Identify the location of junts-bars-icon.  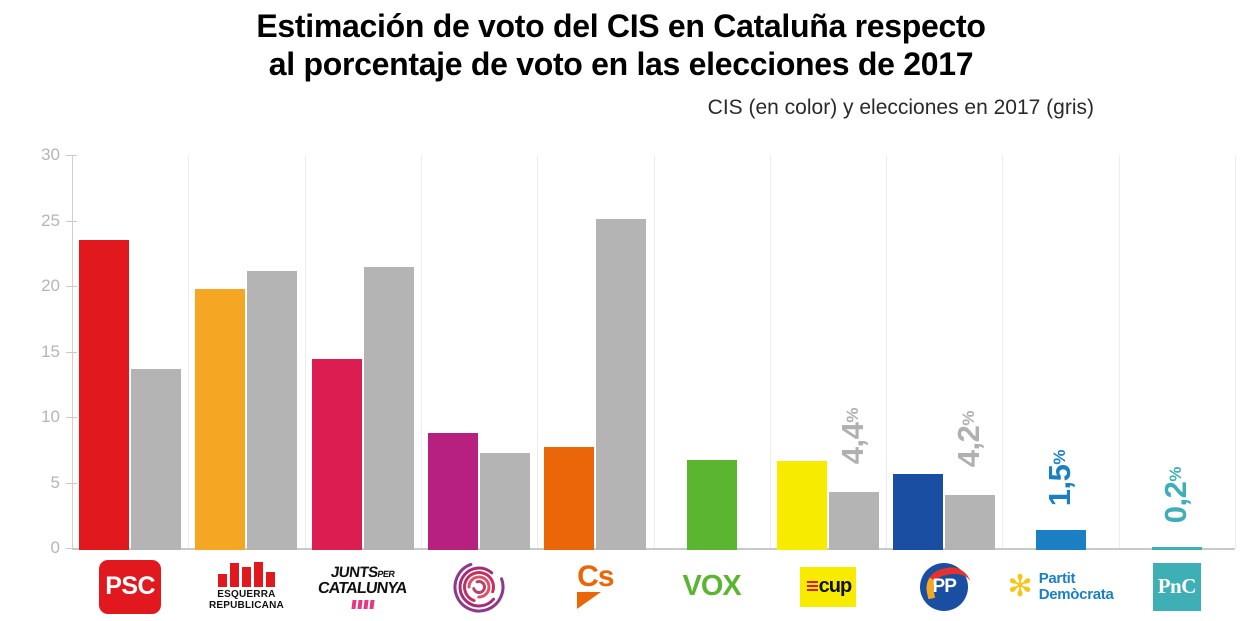
(363, 604).